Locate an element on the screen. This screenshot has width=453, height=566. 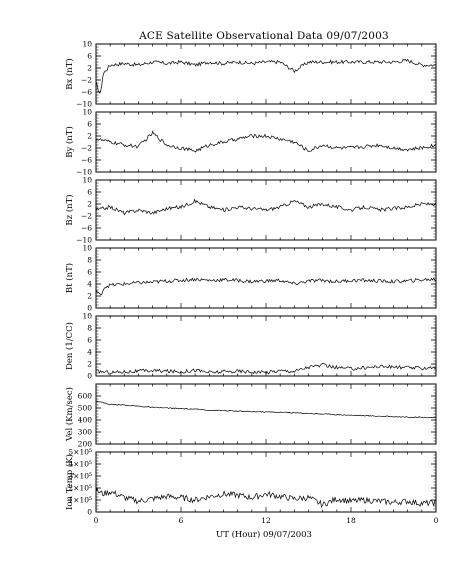
panel-4: 10 8 6 4 2 0 Bt (nT) is located at coordinates (250, 278).